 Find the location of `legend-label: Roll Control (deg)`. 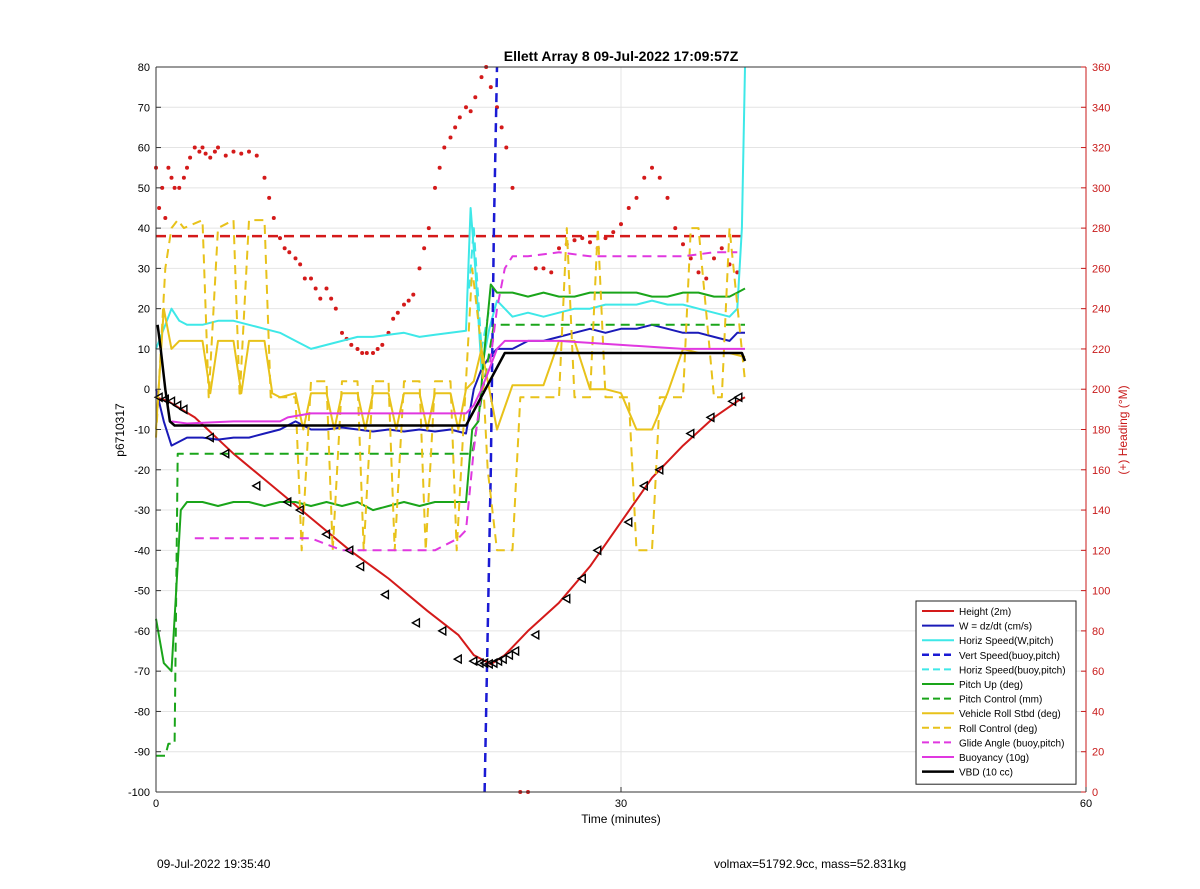

legend-label: Roll Control (deg) is located at coordinates (998, 729).